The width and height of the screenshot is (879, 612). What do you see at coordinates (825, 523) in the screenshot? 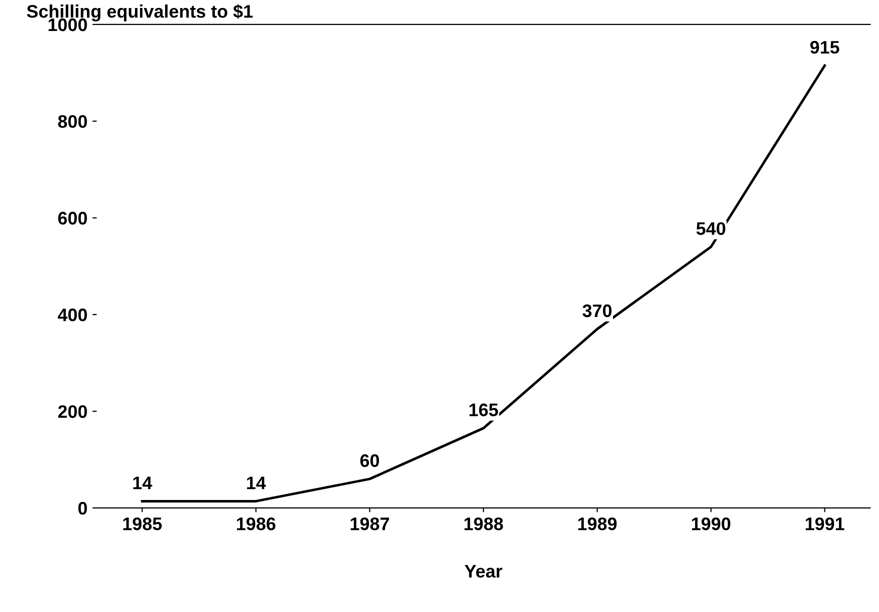
I see `x-tick-label: 1991` at bounding box center [825, 523].